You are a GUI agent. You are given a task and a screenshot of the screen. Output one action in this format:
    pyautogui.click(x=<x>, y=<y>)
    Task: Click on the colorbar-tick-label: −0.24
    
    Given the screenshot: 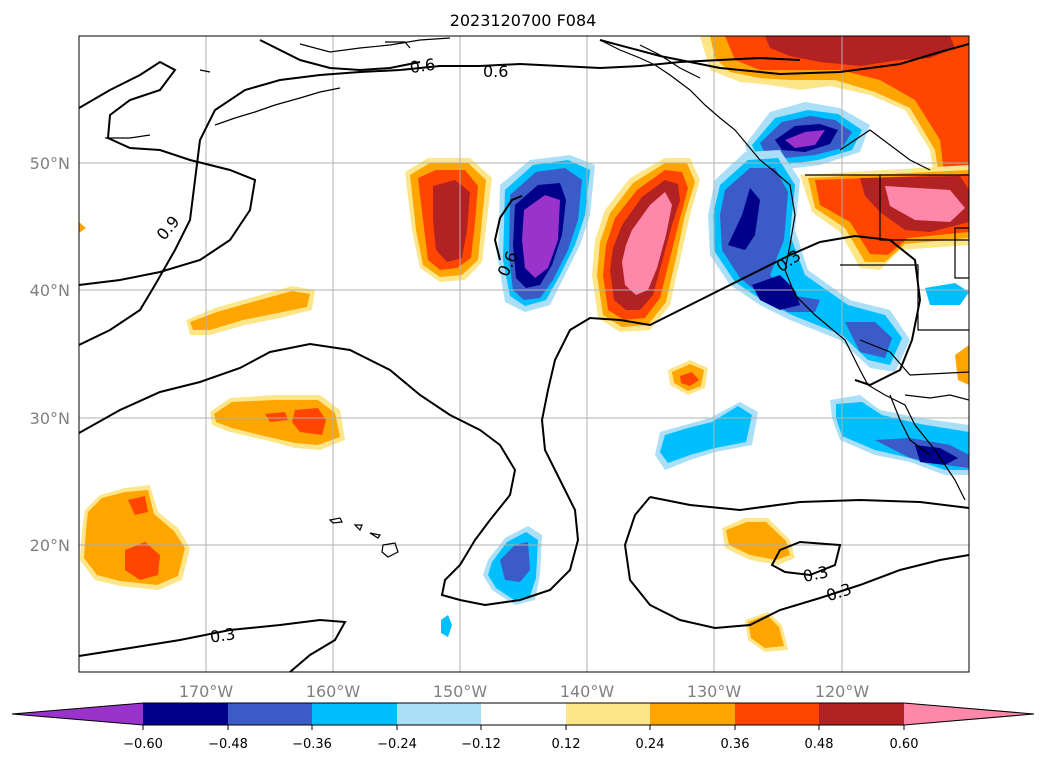 What is the action you would take?
    pyautogui.click(x=397, y=744)
    